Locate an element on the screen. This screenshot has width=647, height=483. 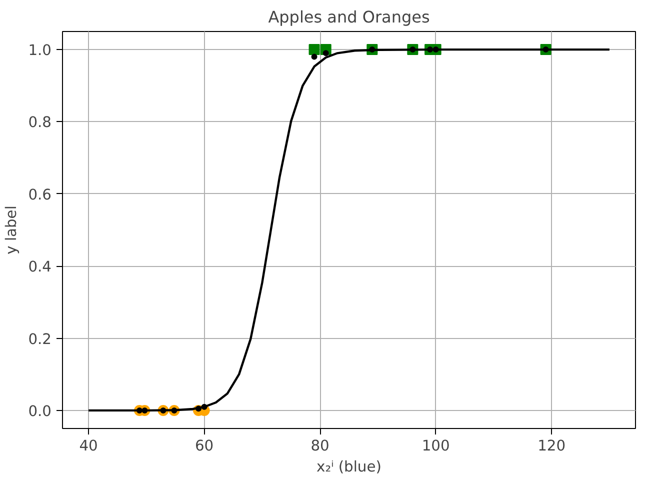
x-tick-label: 80 is located at coordinates (320, 446).